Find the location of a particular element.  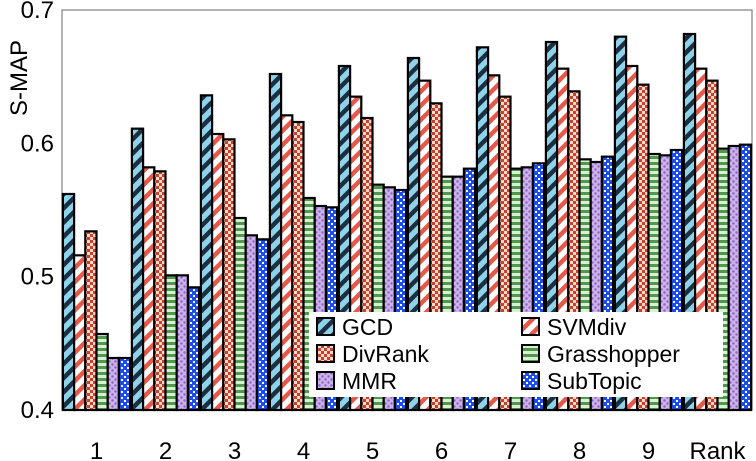

legend-entry-subtopic: SubTopic is located at coordinates (581, 381).